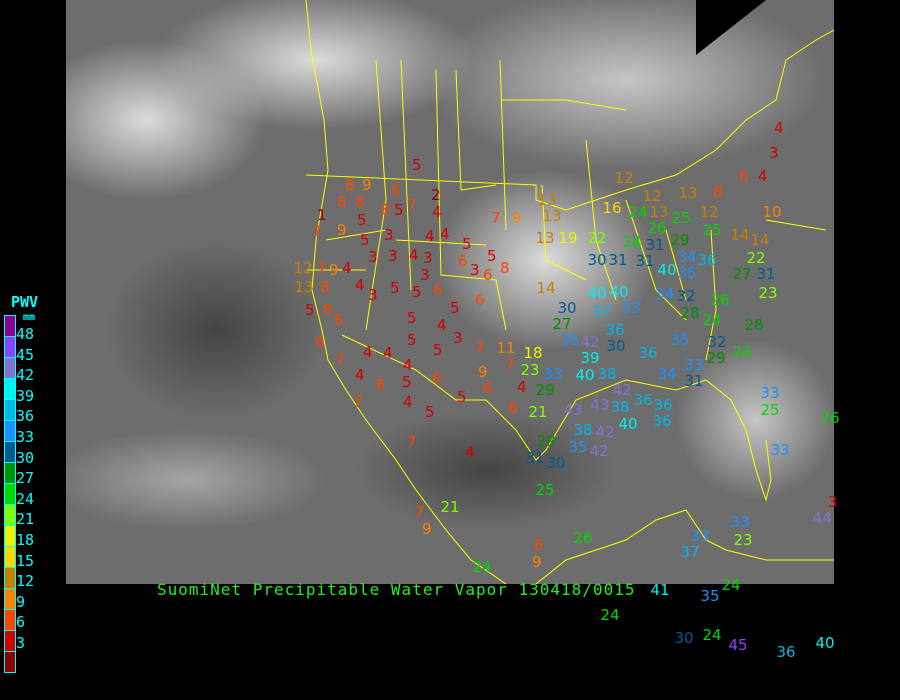 Image resolution: width=900 pixels, height=700 pixels. Describe the element at coordinates (687, 256) in the screenshot. I see `station-pwv-value: 34` at that location.